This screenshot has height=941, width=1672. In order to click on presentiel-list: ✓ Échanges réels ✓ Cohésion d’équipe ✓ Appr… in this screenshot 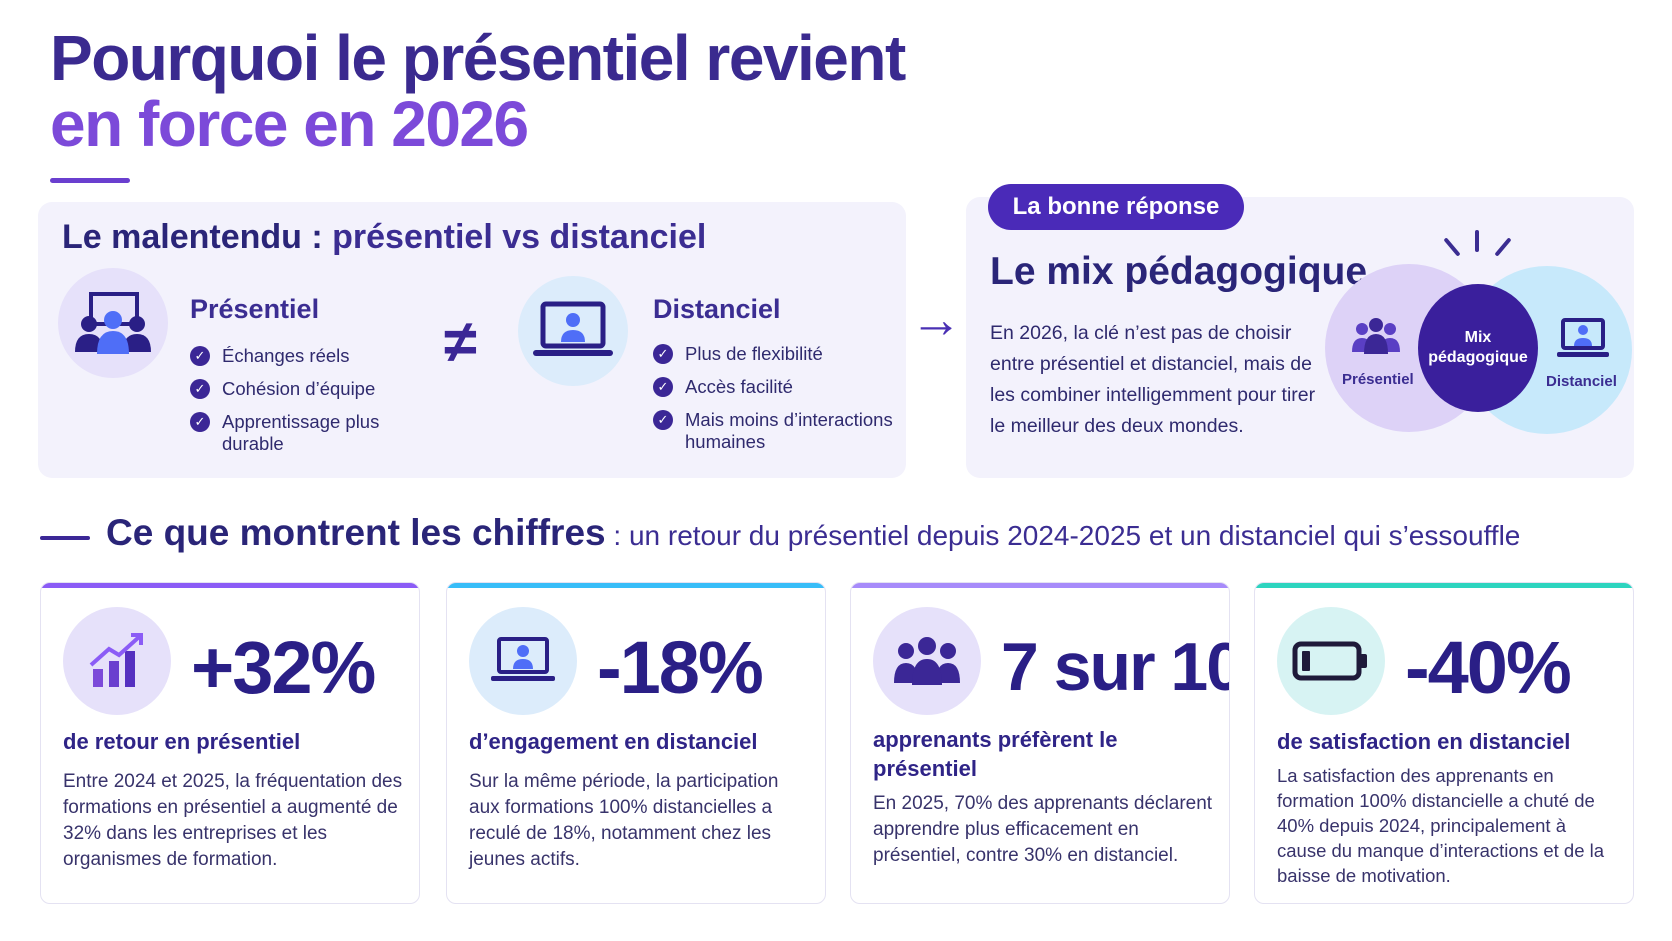, I will do `click(310, 405)`.